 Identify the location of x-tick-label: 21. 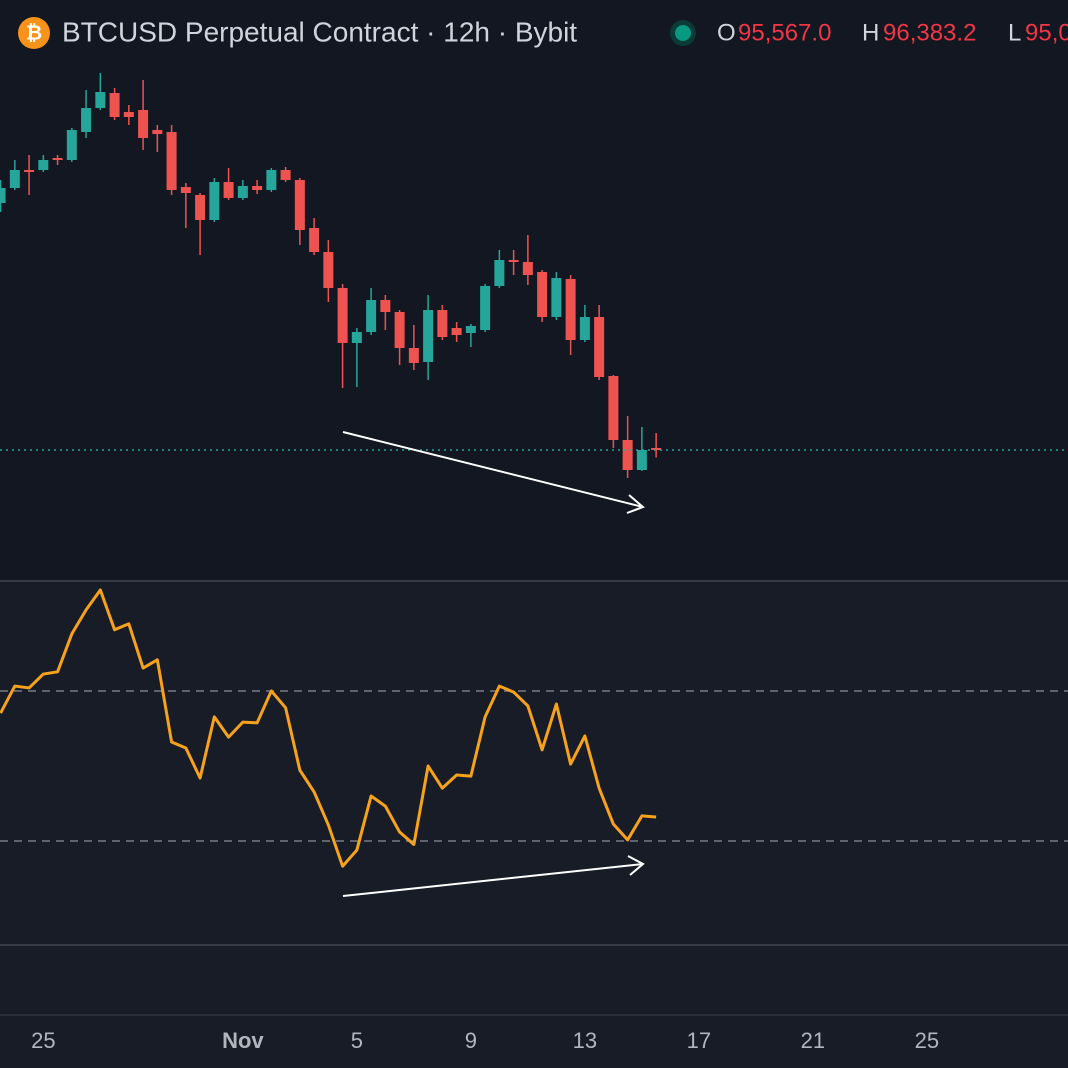
(813, 1040).